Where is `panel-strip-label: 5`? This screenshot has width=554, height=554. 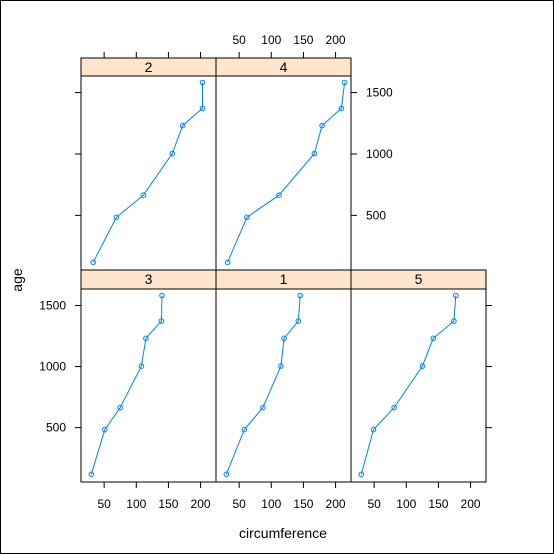 panel-strip-label: 5 is located at coordinates (419, 279).